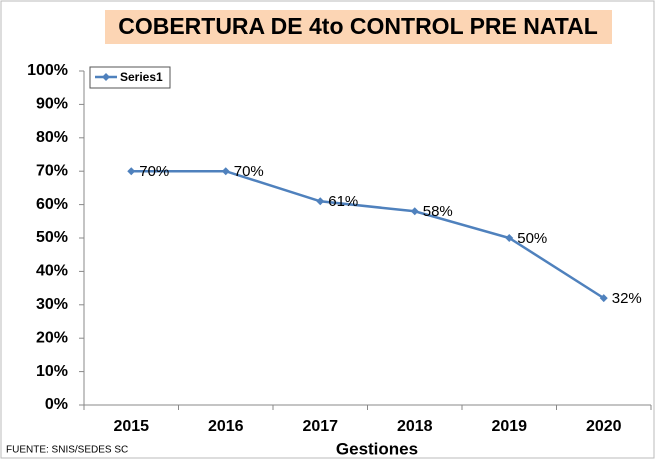  What do you see at coordinates (131, 426) in the screenshot?
I see `x-tick-label: 2015` at bounding box center [131, 426].